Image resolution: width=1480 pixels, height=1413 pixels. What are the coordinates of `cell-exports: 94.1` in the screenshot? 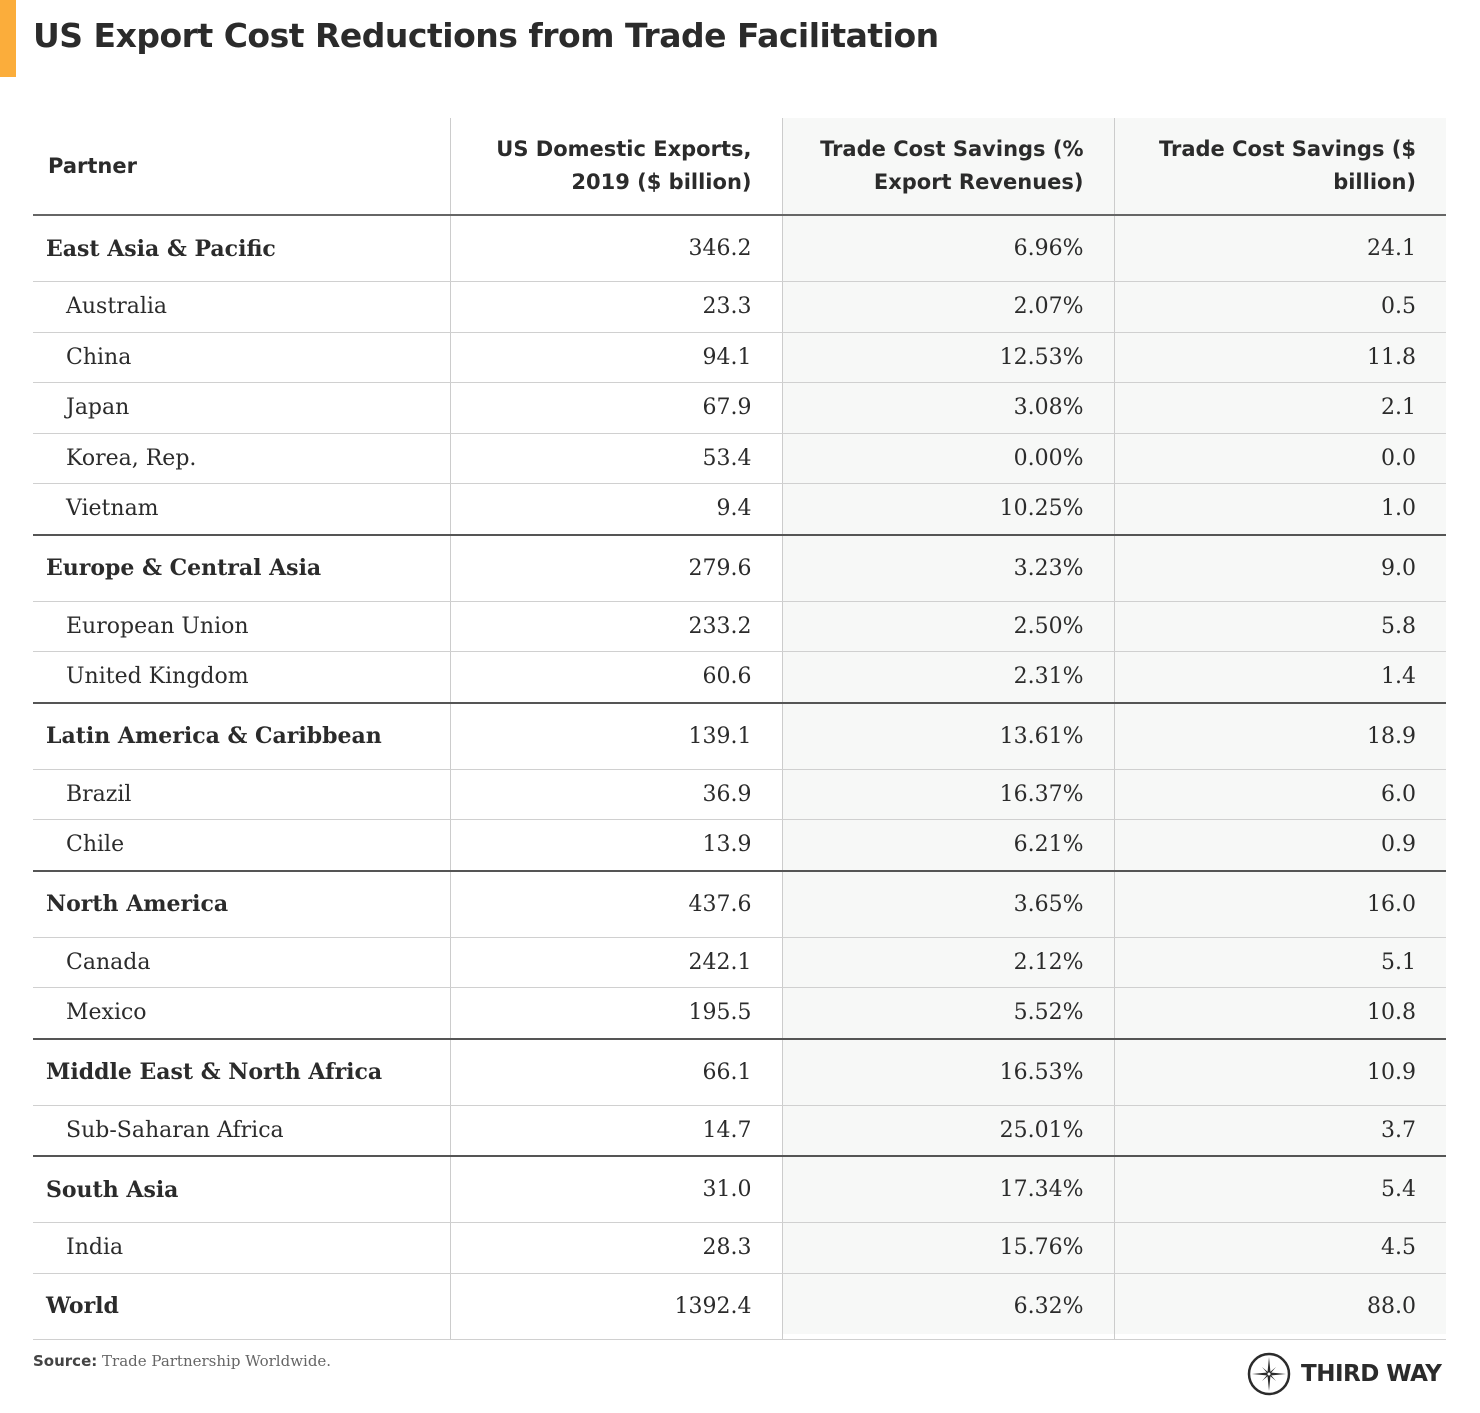 It's located at (615, 357).